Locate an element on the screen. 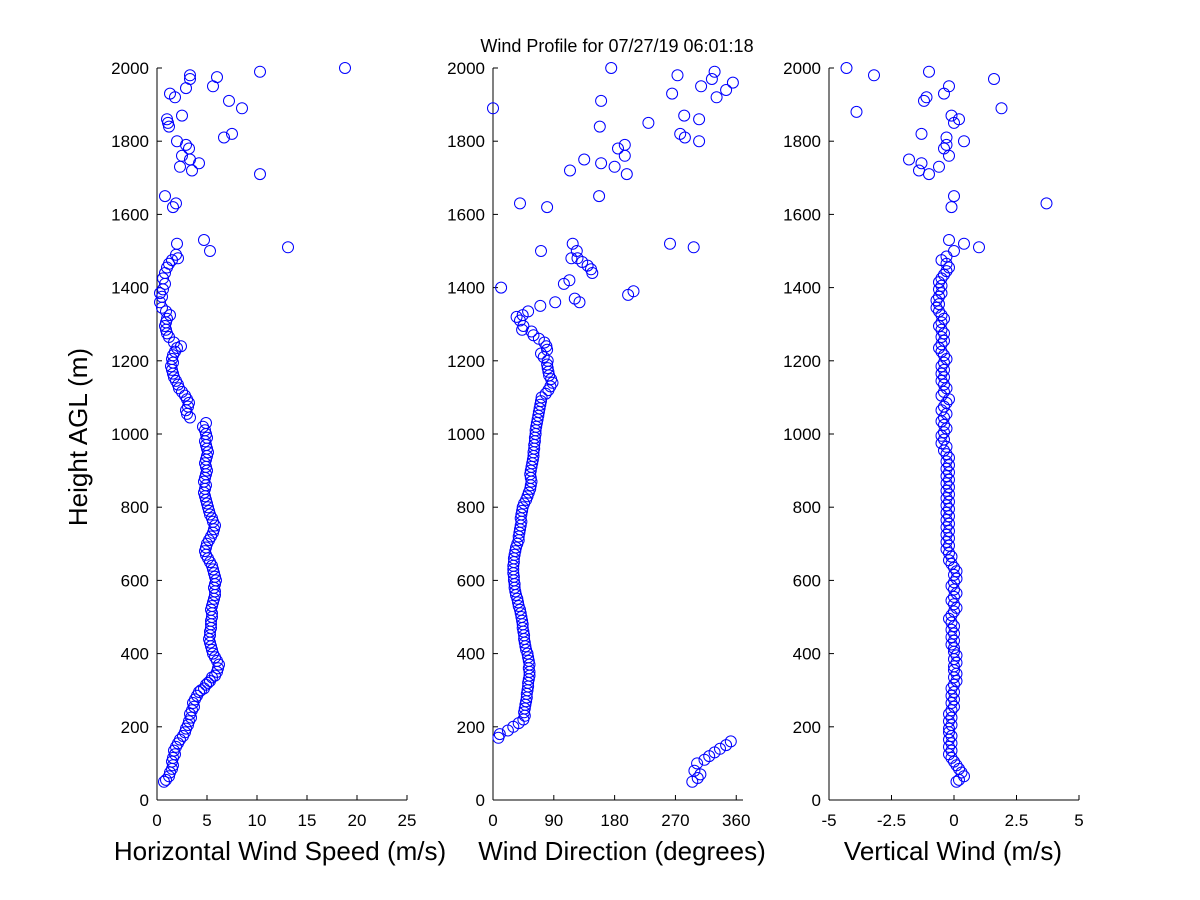  y-tick-label: 1600 is located at coordinates (130, 214).